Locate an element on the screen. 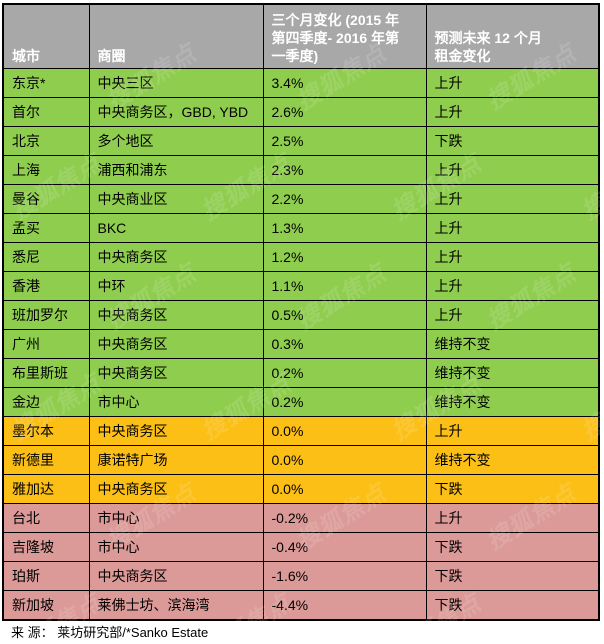 The image size is (604, 644). cell-city: 首尔 is located at coordinates (46, 112).